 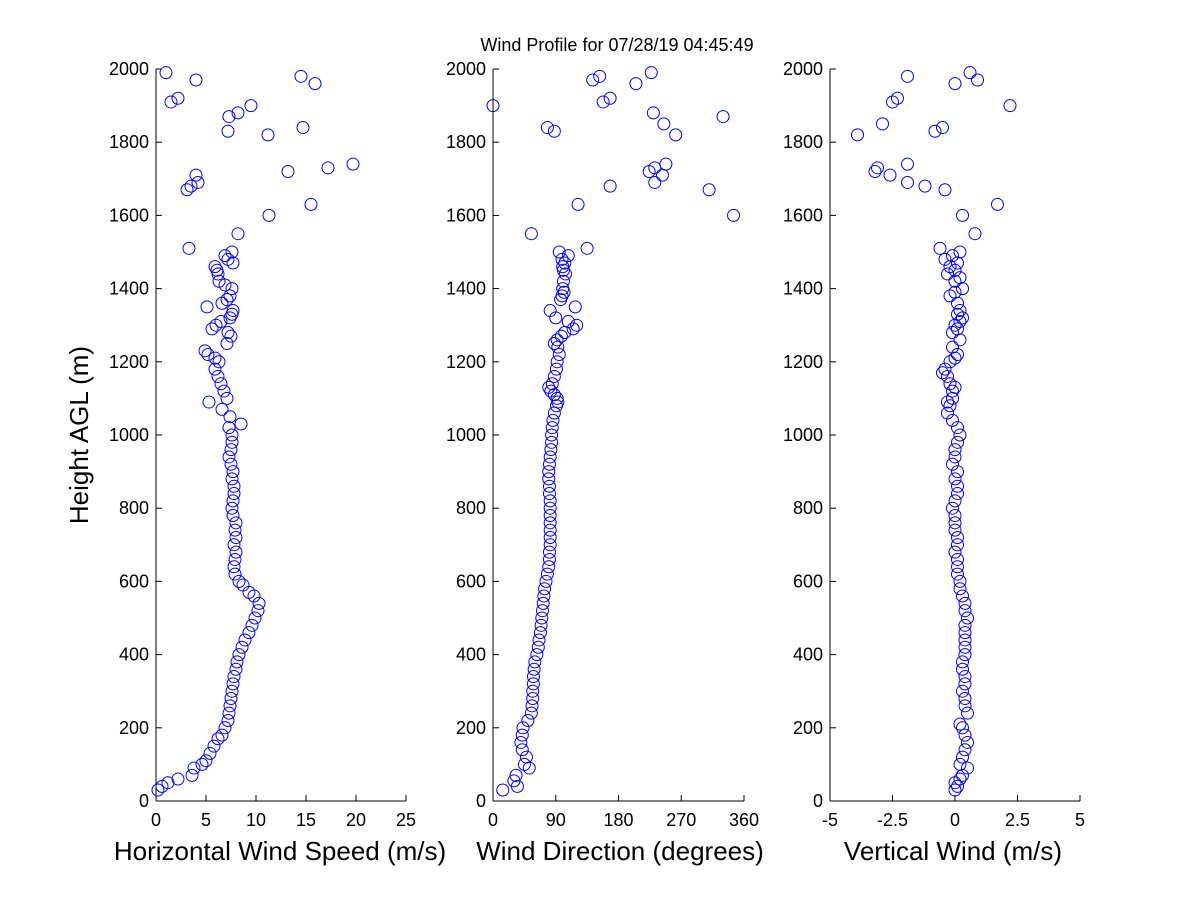 I want to click on figure-title: Wind Profile for 07/28/19 04:45:49, so click(x=616, y=45).